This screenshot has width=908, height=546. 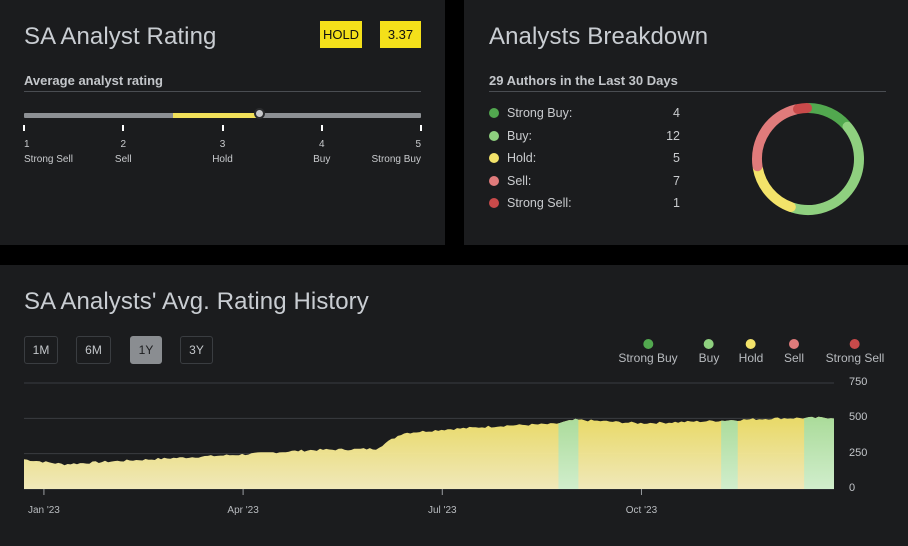 What do you see at coordinates (855, 358) in the screenshot?
I see `legend-label: Strong Sell` at bounding box center [855, 358].